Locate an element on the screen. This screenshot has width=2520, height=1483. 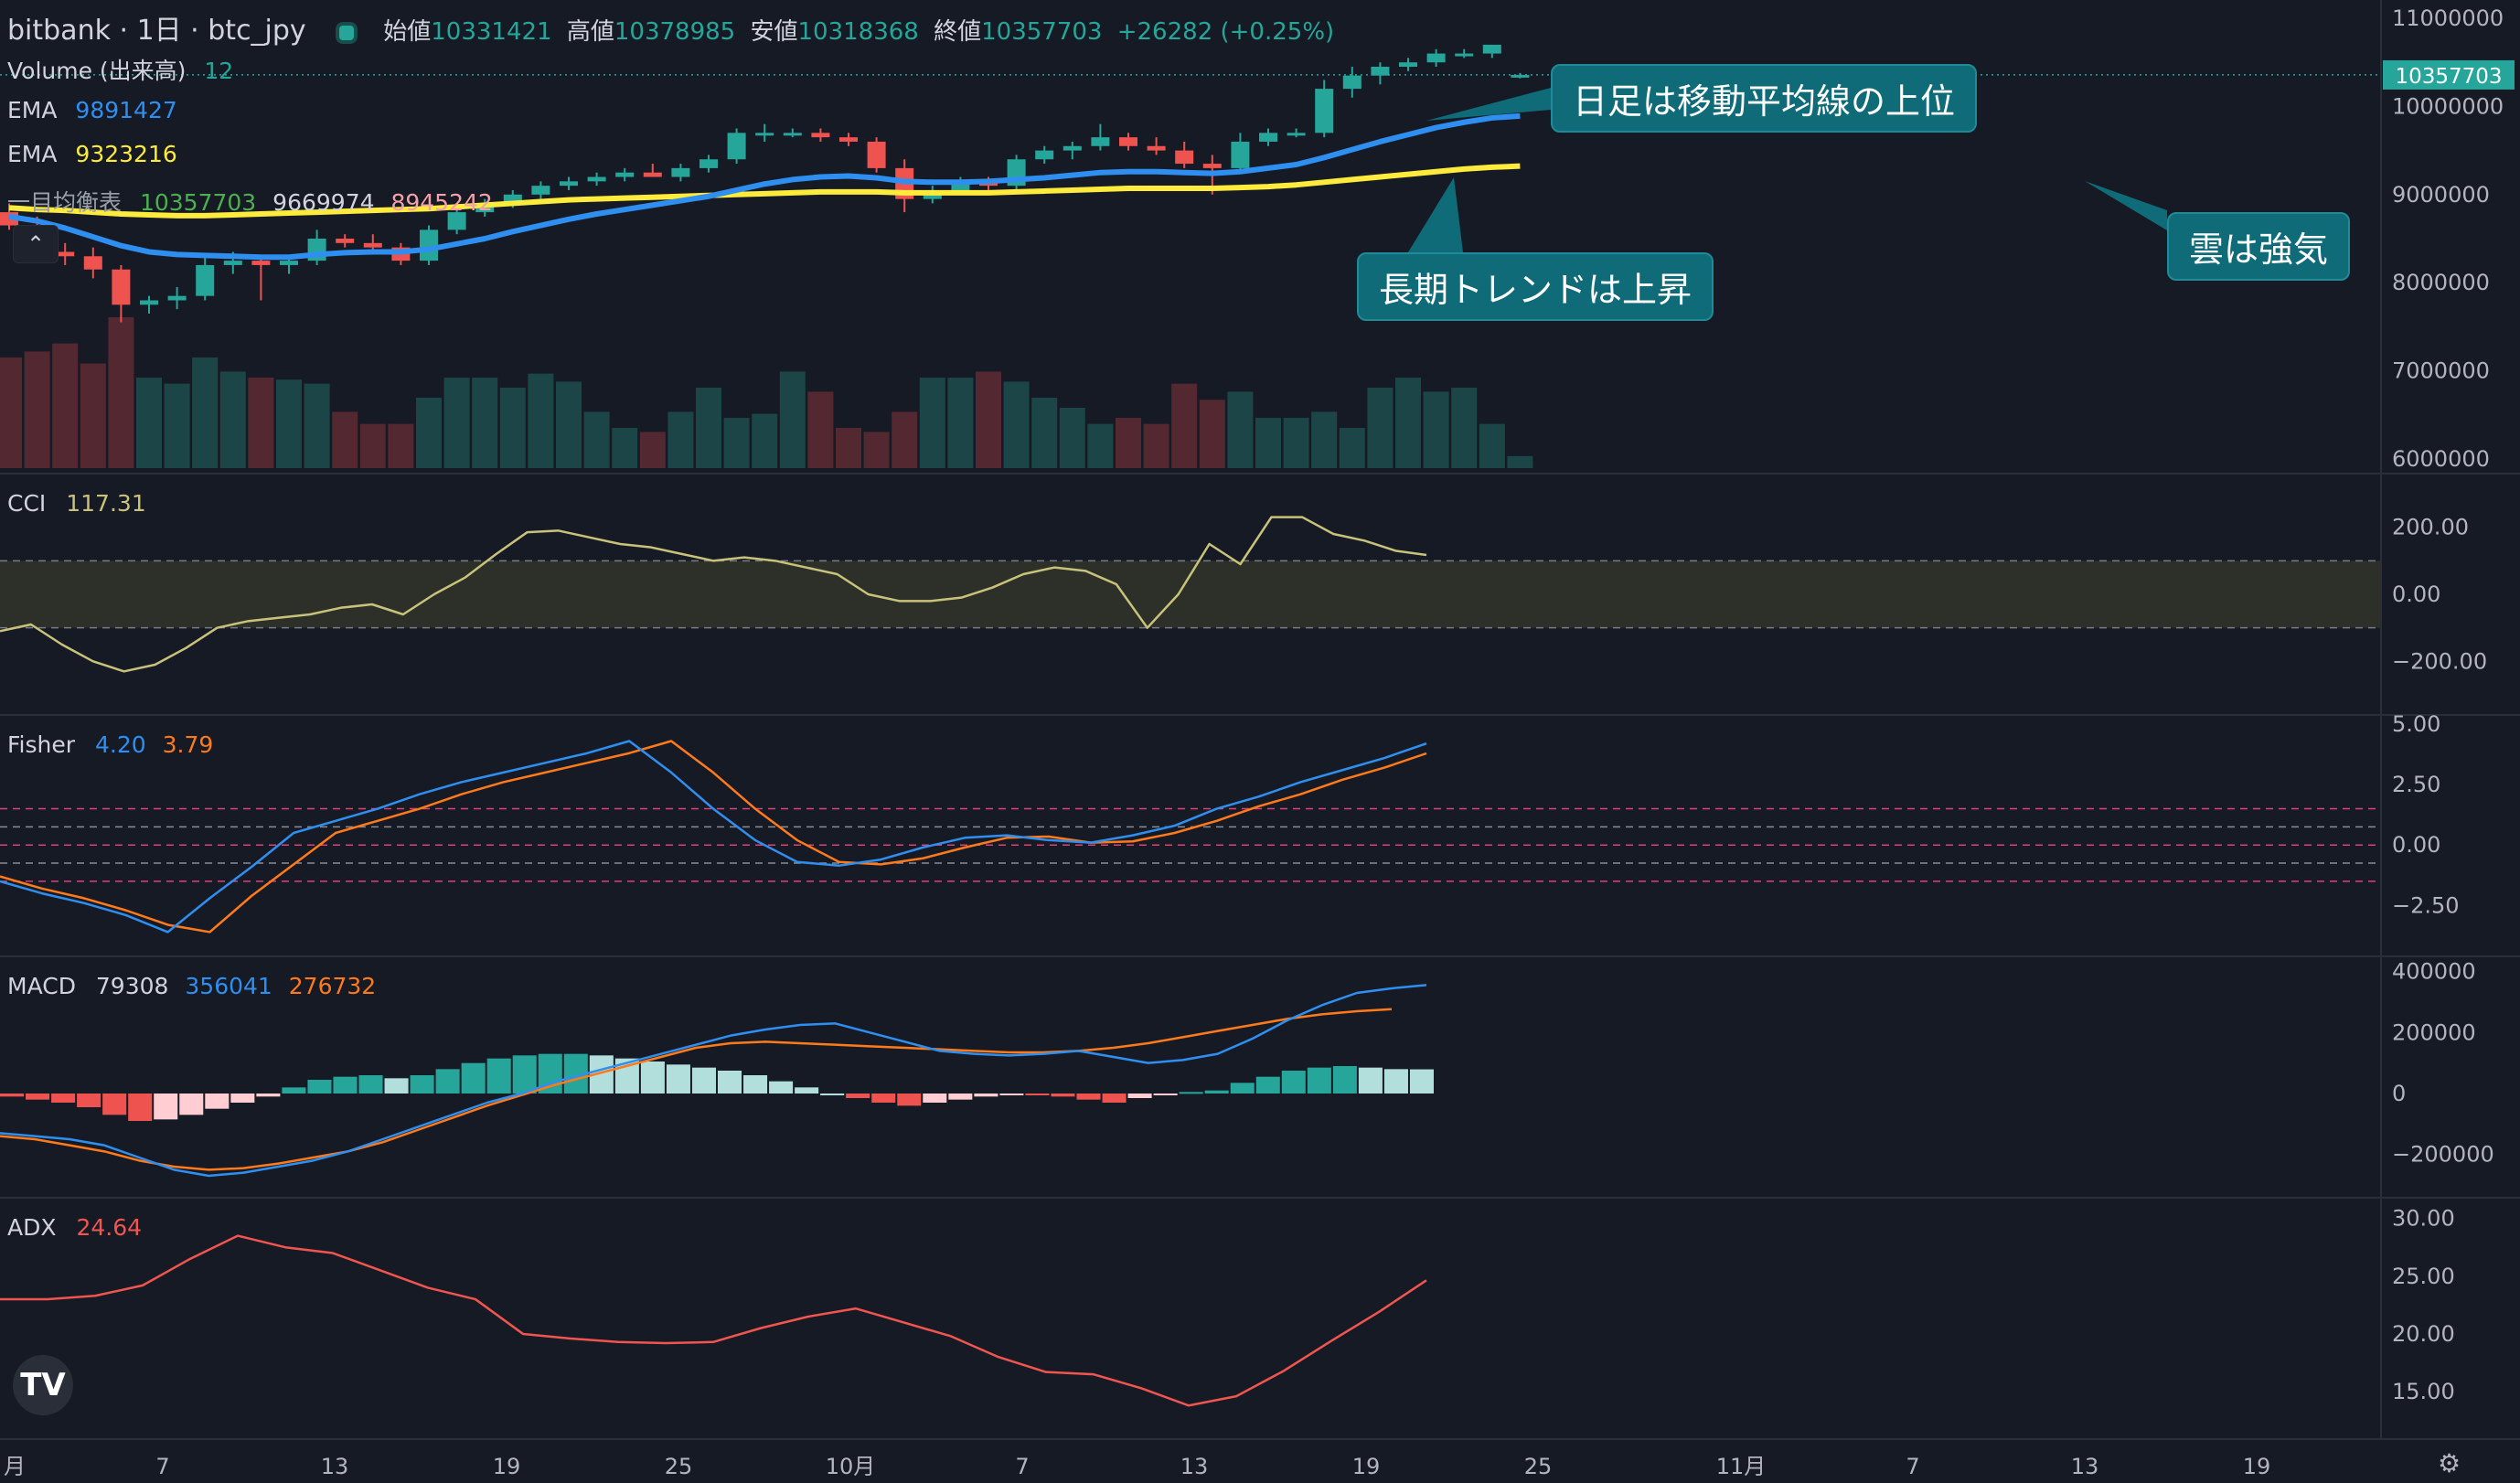
legend-fisher: Fisher 4.20 3.79 is located at coordinates (110, 744).